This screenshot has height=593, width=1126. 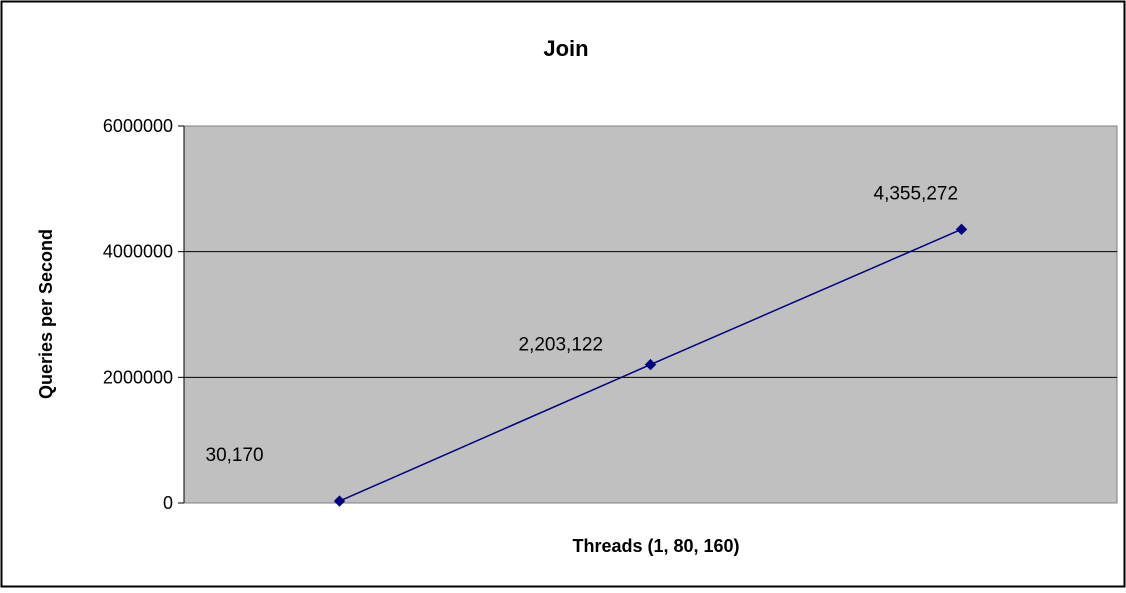 What do you see at coordinates (561, 345) in the screenshot?
I see `data-label: 2,203,122` at bounding box center [561, 345].